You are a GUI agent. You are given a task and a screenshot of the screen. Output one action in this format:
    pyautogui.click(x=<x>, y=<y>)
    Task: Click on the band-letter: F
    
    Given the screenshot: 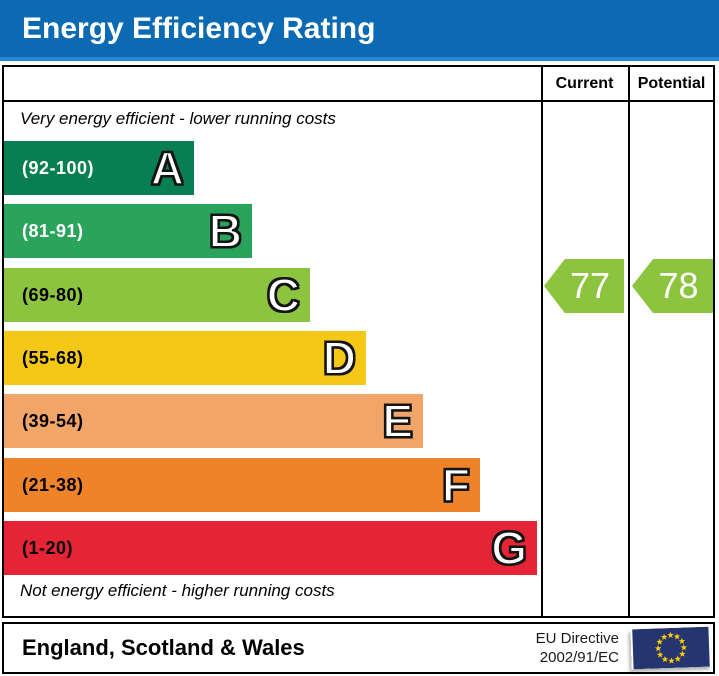 What is the action you would take?
    pyautogui.click(x=456, y=485)
    